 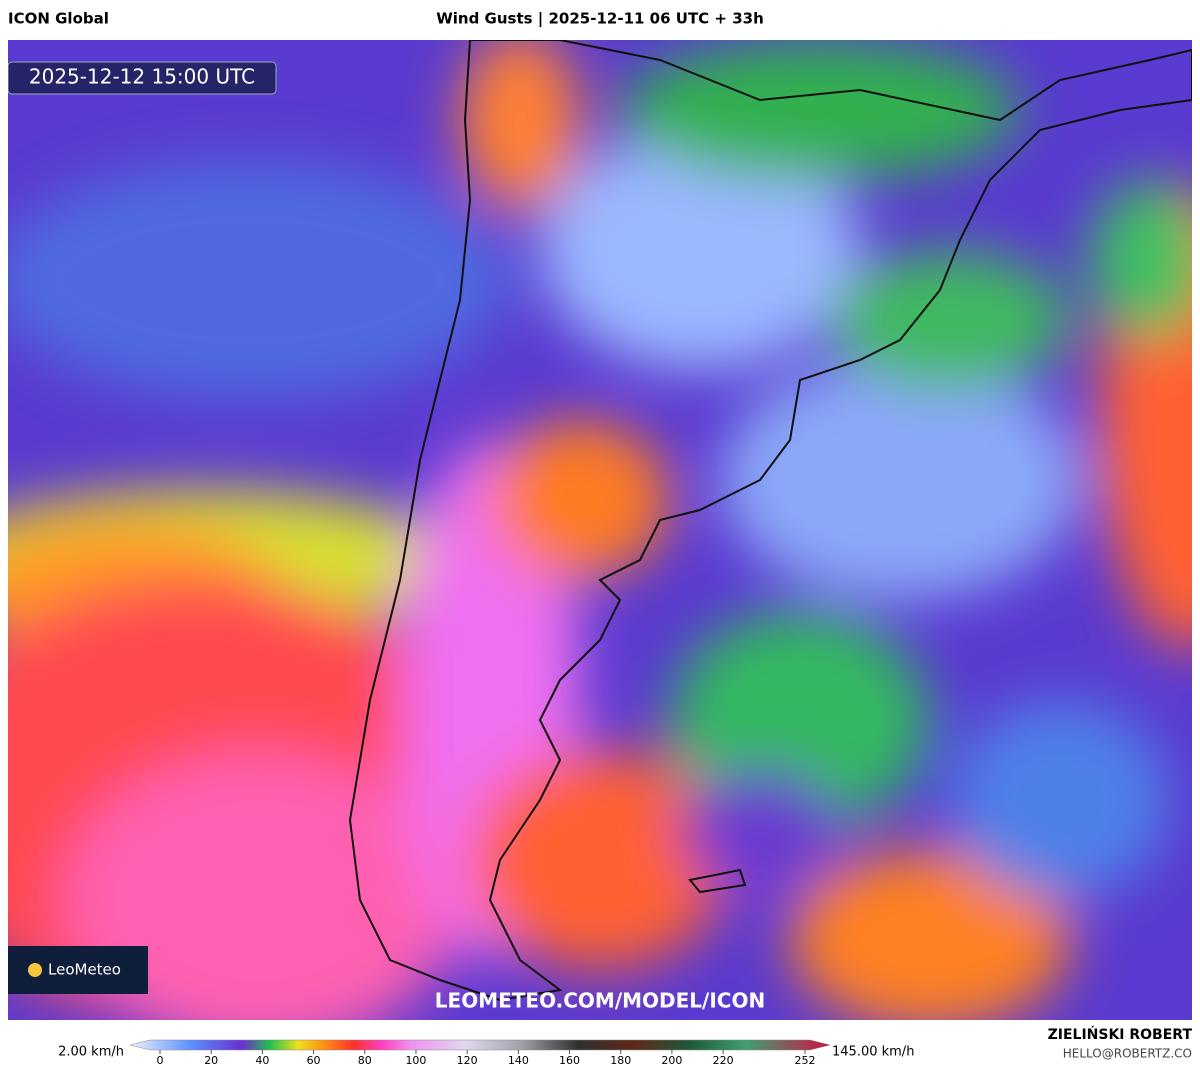 I want to click on colorbar-tick-label: 100, so click(x=415, y=1060).